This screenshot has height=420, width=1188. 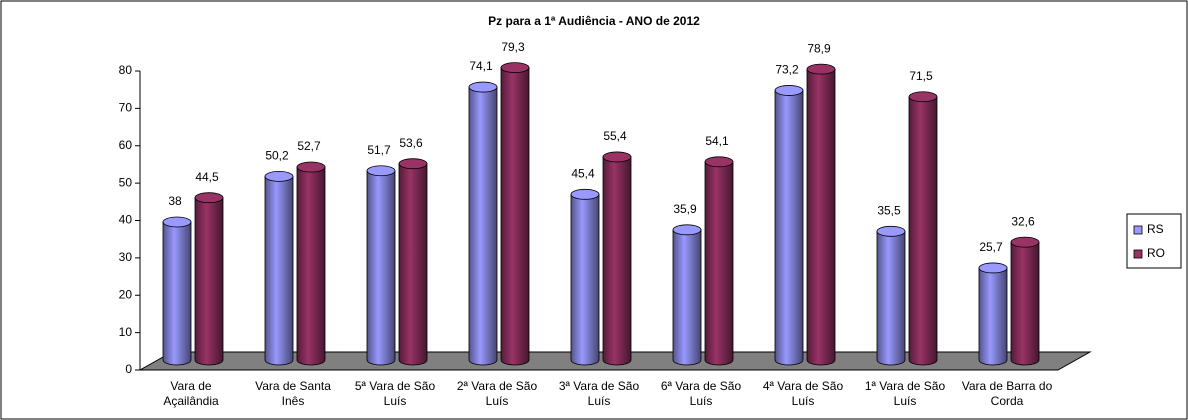 I want to click on data-label: 79,3, so click(x=513, y=47).